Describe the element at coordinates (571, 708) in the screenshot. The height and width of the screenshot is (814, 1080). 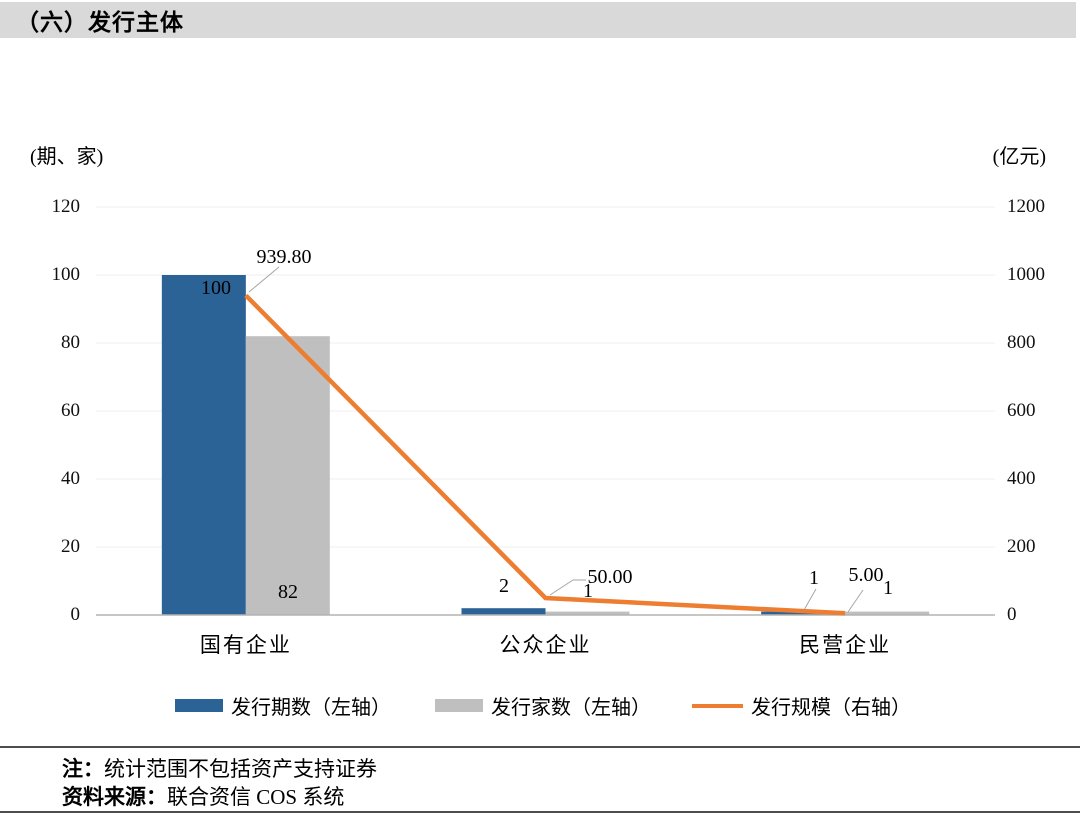
I see `legend-label-issuer-count: 发行家数（左轴）` at that location.